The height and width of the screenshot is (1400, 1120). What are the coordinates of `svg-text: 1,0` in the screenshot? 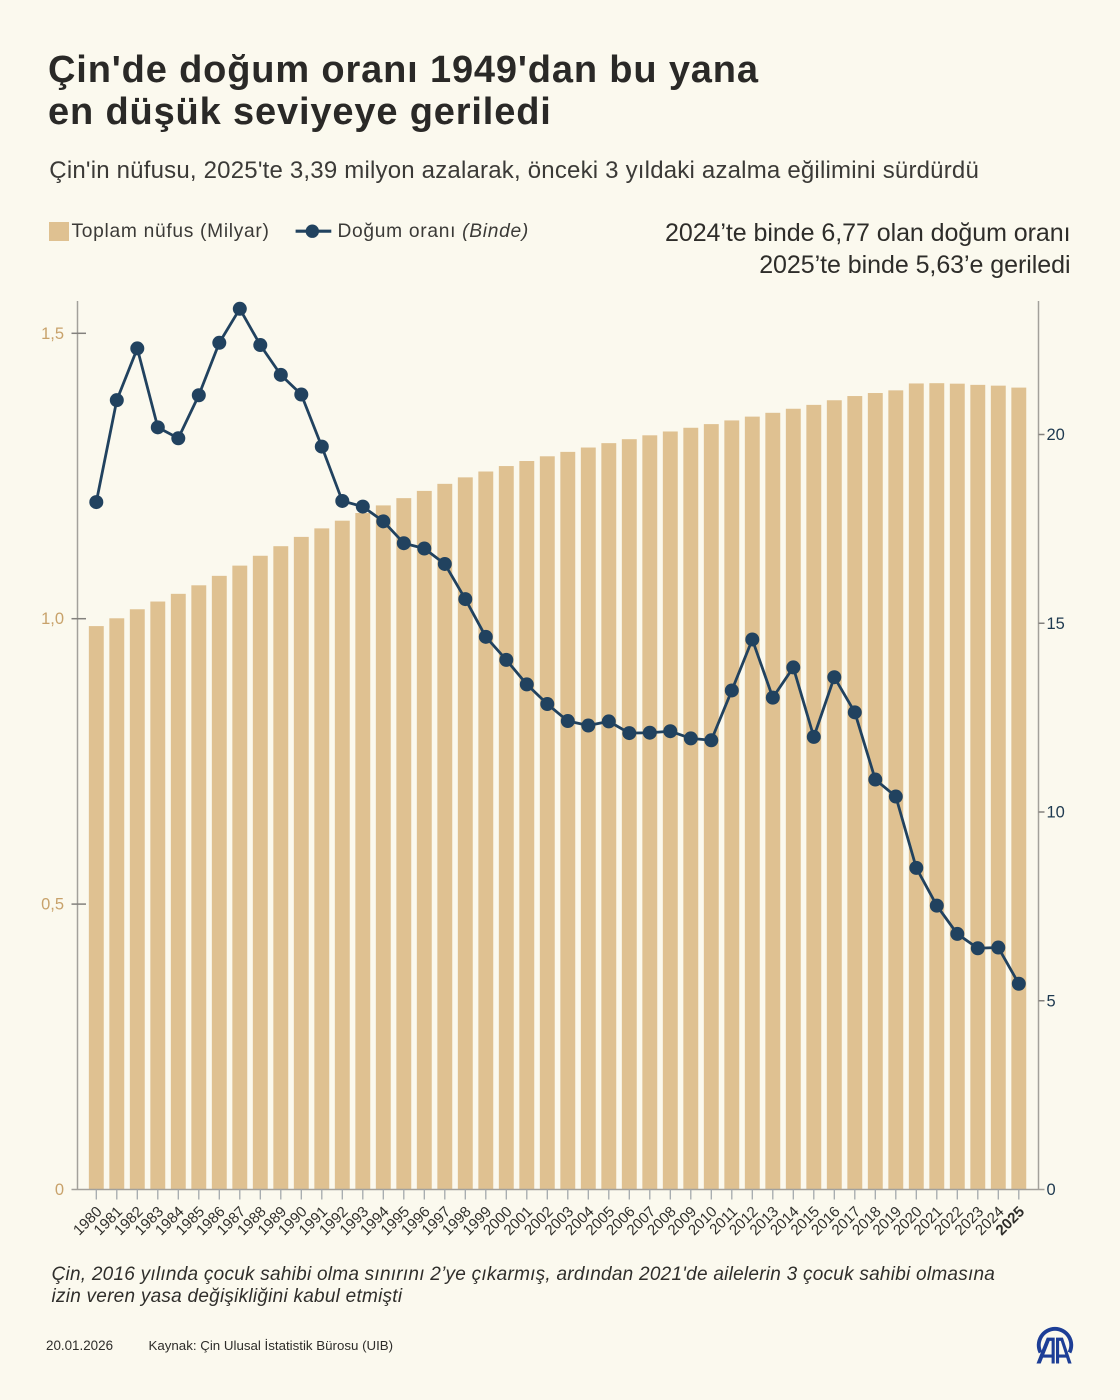 It's located at (52, 619).